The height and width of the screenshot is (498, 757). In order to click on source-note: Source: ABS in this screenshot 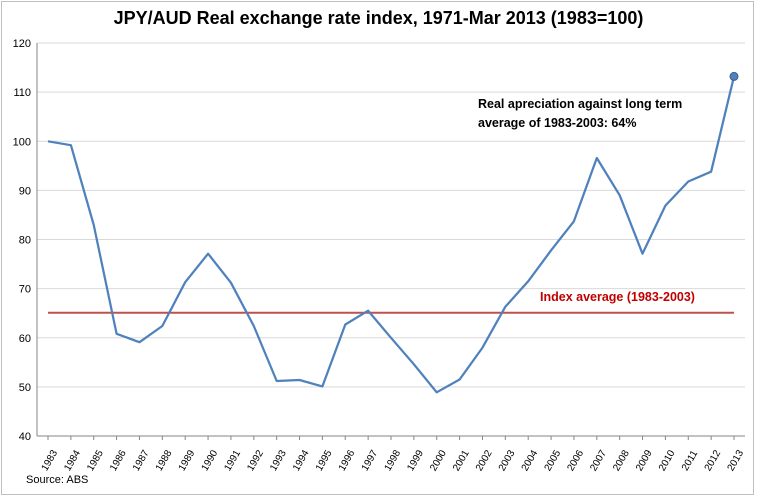, I will do `click(57, 480)`.